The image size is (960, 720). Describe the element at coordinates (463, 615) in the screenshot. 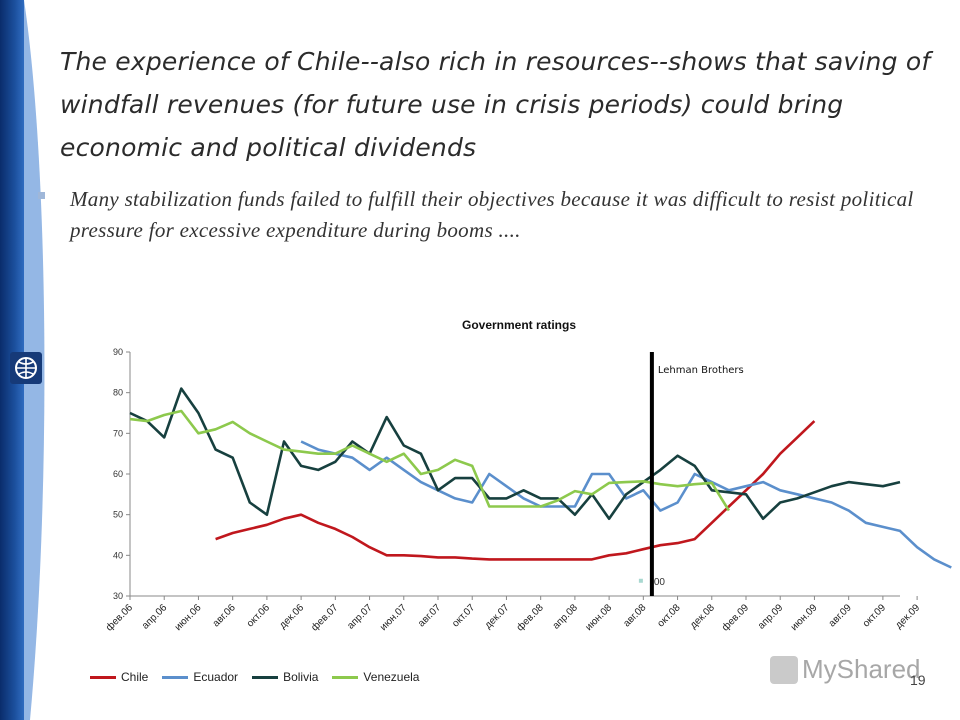

I see `x-tick-label: окт.07` at that location.